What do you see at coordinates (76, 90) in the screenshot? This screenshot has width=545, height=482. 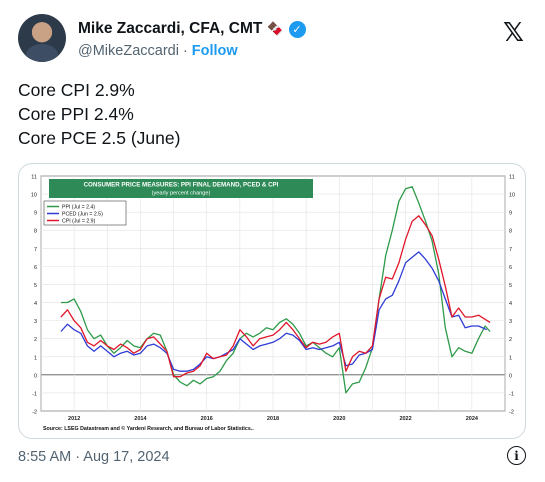 I see `tweet-line: Core CPI 2.9%` at bounding box center [76, 90].